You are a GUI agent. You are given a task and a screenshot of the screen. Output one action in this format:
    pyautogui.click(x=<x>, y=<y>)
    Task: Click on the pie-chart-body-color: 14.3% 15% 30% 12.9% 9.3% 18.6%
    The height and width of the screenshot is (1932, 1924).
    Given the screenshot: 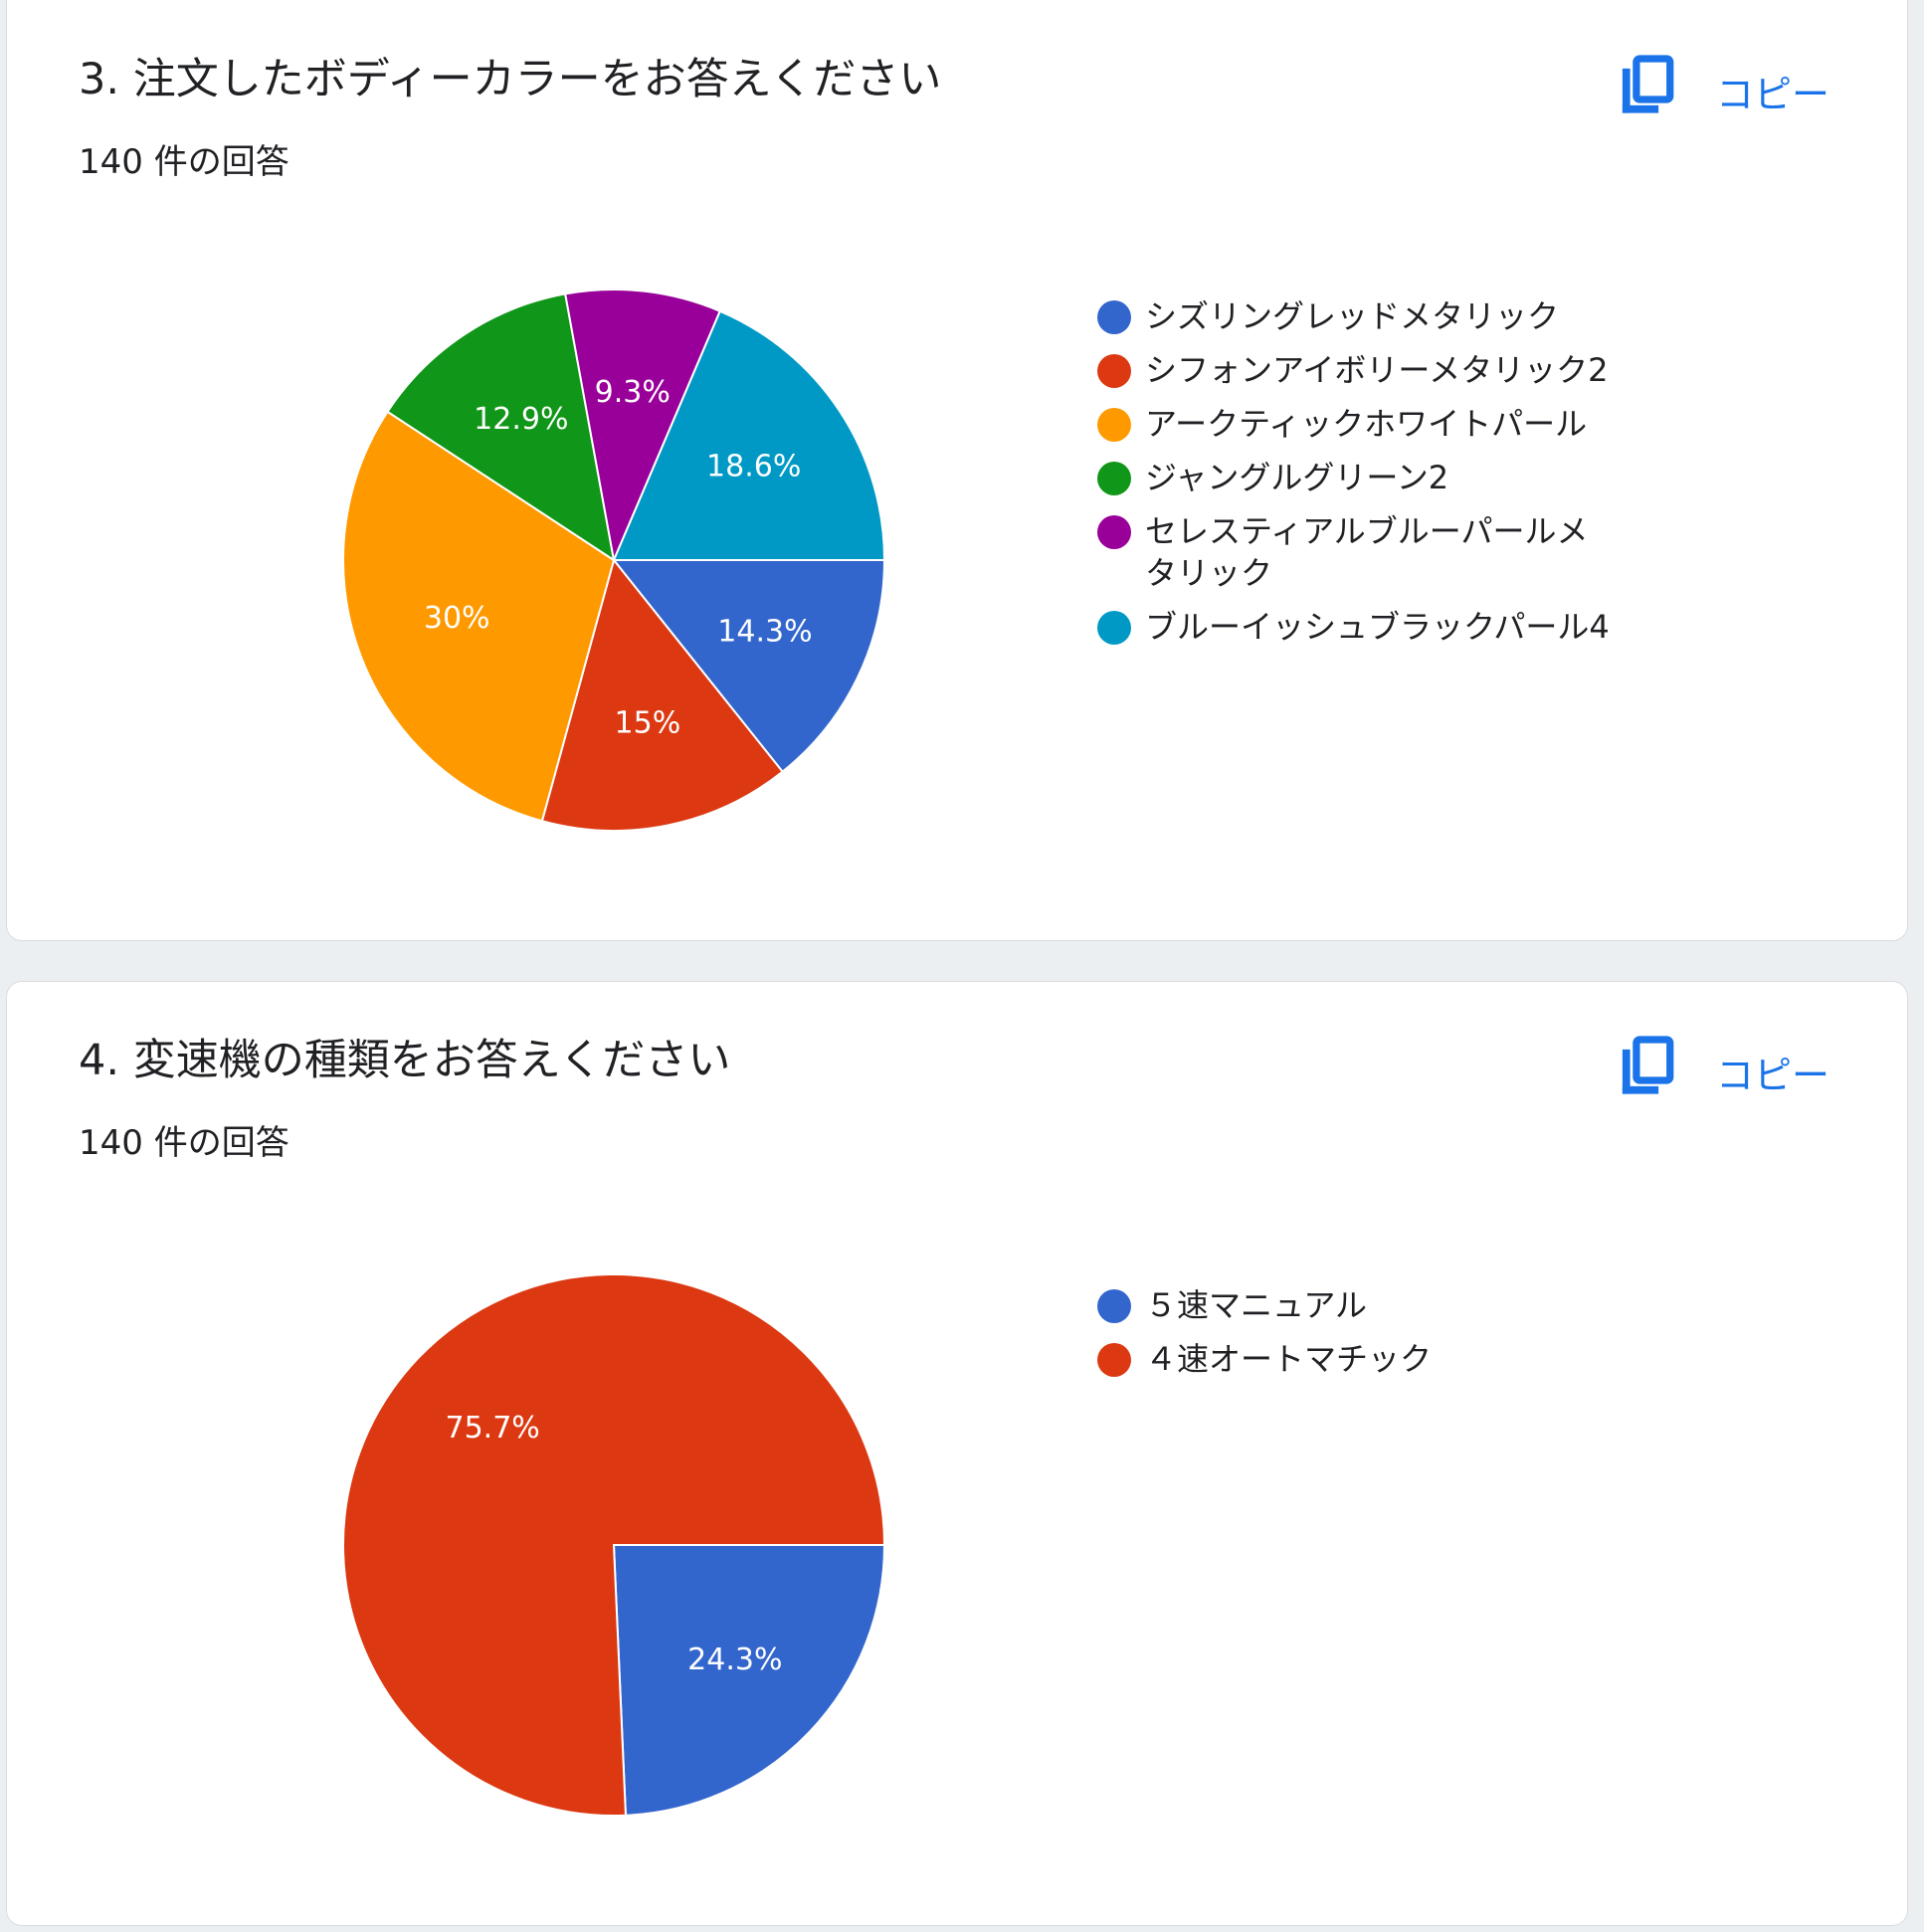 What is the action you would take?
    pyautogui.click(x=614, y=560)
    